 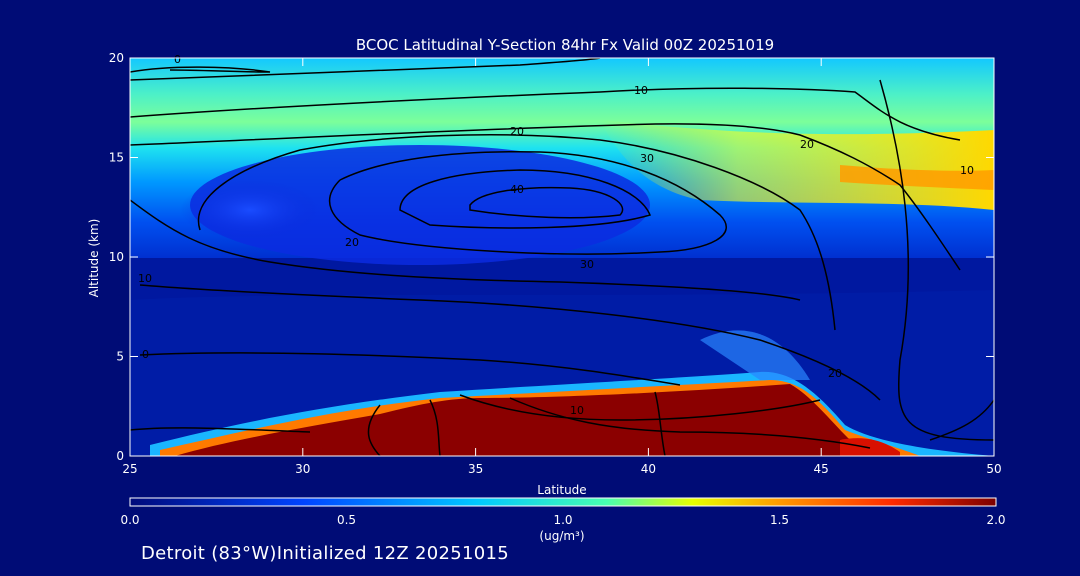 What do you see at coordinates (821, 469) in the screenshot?
I see `x-tick-label: 45` at bounding box center [821, 469].